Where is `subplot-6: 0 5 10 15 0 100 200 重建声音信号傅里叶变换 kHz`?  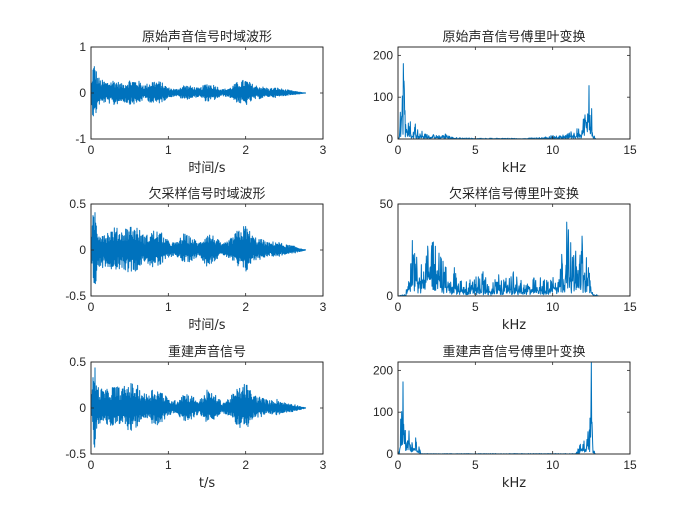
subplot-6: 0 5 10 15 0 100 200 重建声音信号傅里叶变换 kHz is located at coordinates (505, 417).